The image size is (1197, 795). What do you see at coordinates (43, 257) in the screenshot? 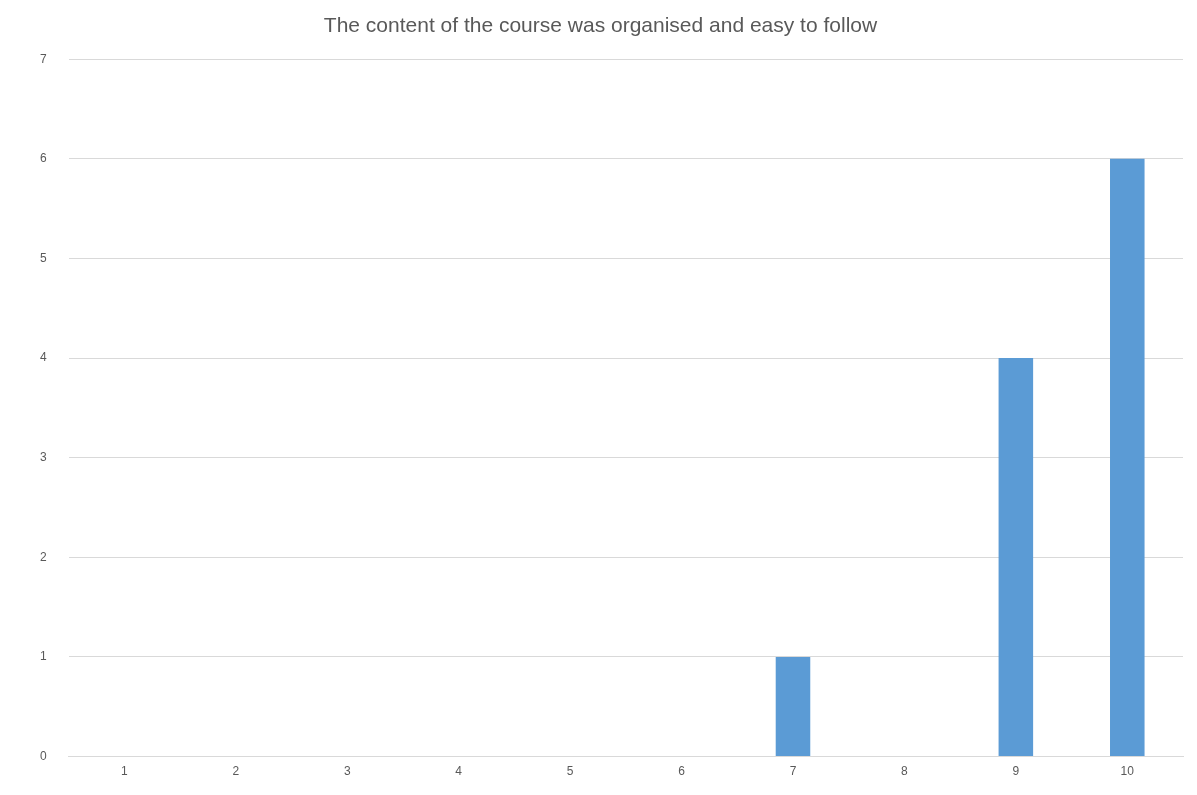
I see `y-tick-label: 5` at bounding box center [43, 257].